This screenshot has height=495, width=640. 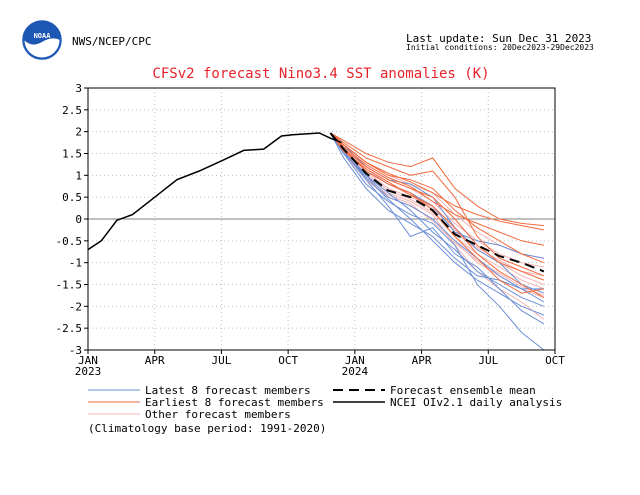 What do you see at coordinates (72, 110) in the screenshot?
I see `y-tick-label: 2.5` at bounding box center [72, 110].